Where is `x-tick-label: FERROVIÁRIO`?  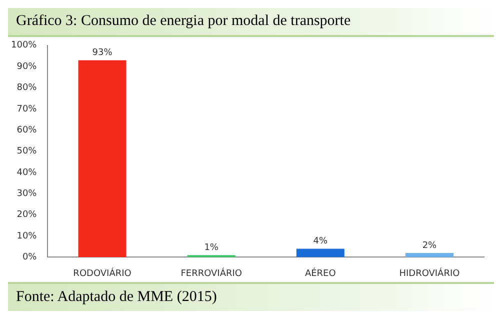
x-tick-label: FERROVIÁRIO is located at coordinates (211, 272).